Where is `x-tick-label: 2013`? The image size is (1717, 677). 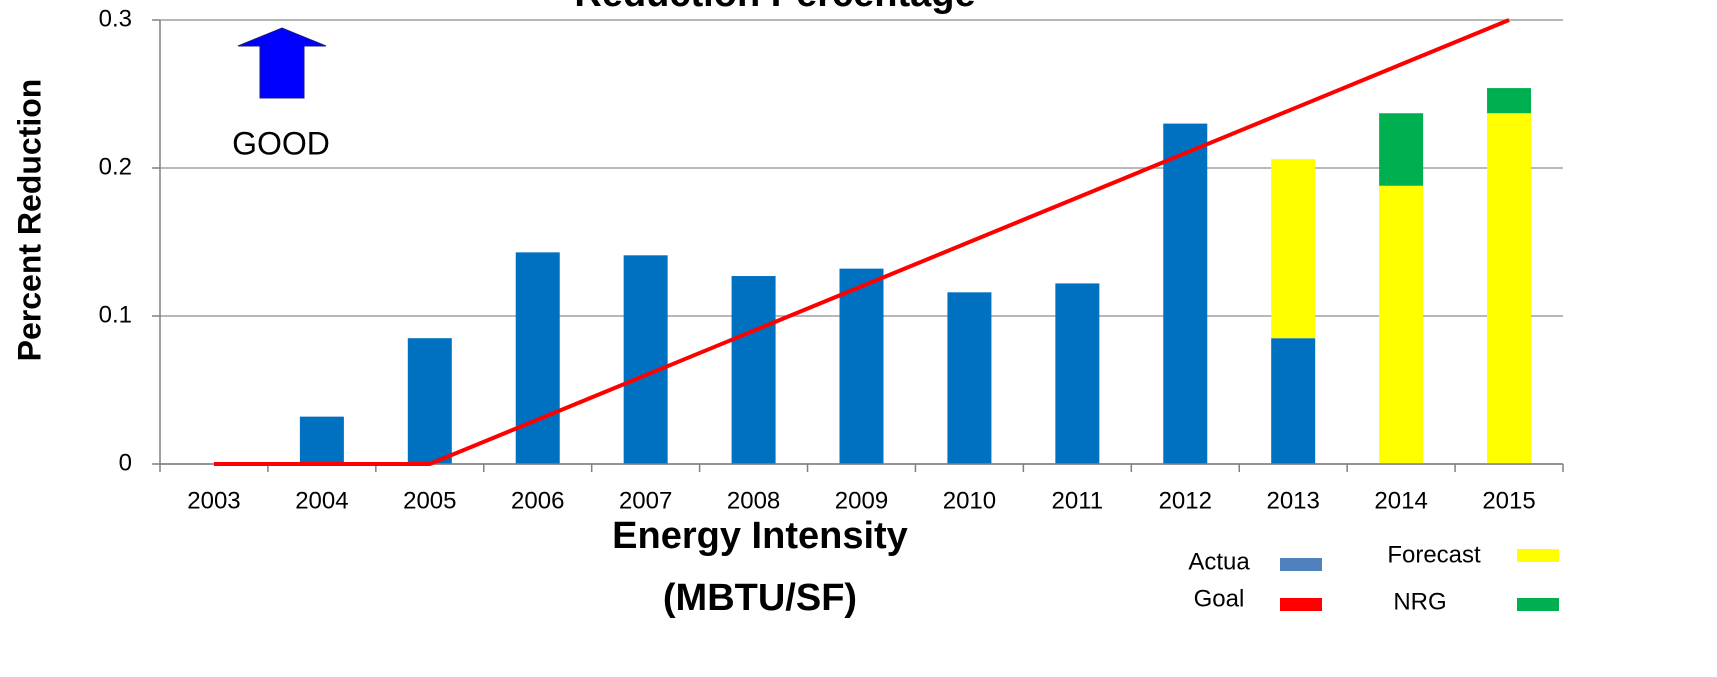 x-tick-label: 2013 is located at coordinates (1292, 500).